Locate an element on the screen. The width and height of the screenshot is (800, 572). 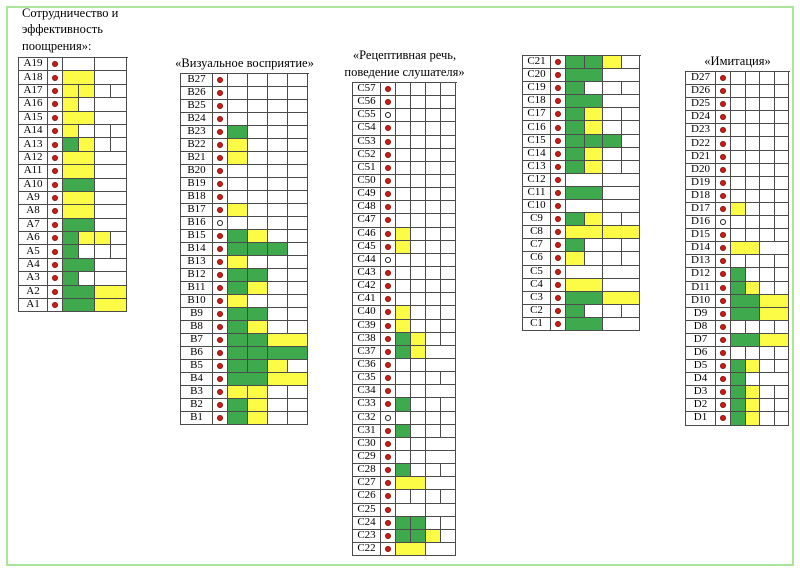
row-label: C57 is located at coordinates (367, 90).